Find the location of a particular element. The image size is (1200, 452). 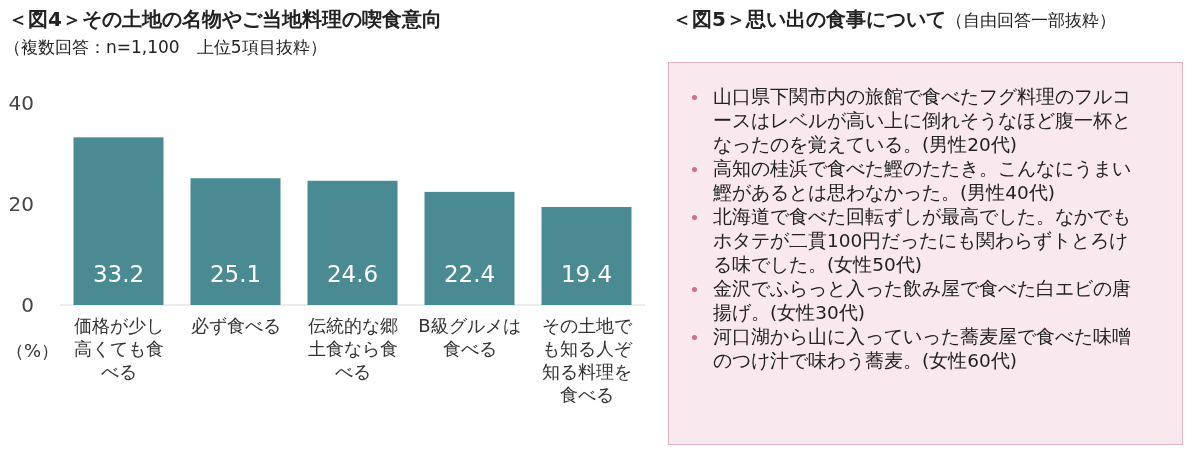

data-label: 24.6 is located at coordinates (352, 274).